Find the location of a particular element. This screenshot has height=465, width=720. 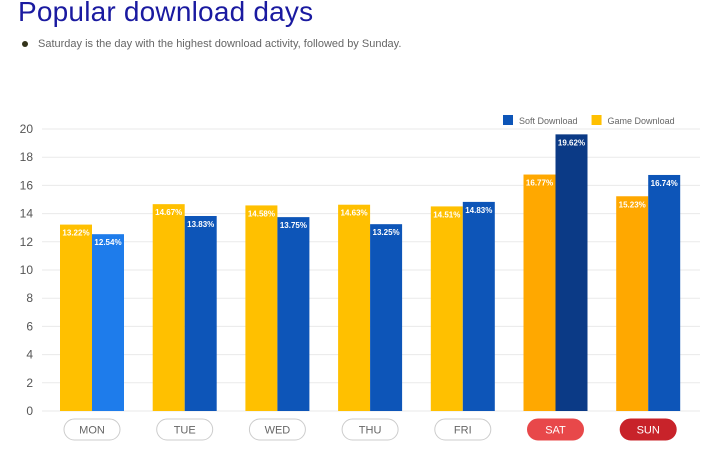

bar-label-game-download: 13.22% is located at coordinates (75, 233).